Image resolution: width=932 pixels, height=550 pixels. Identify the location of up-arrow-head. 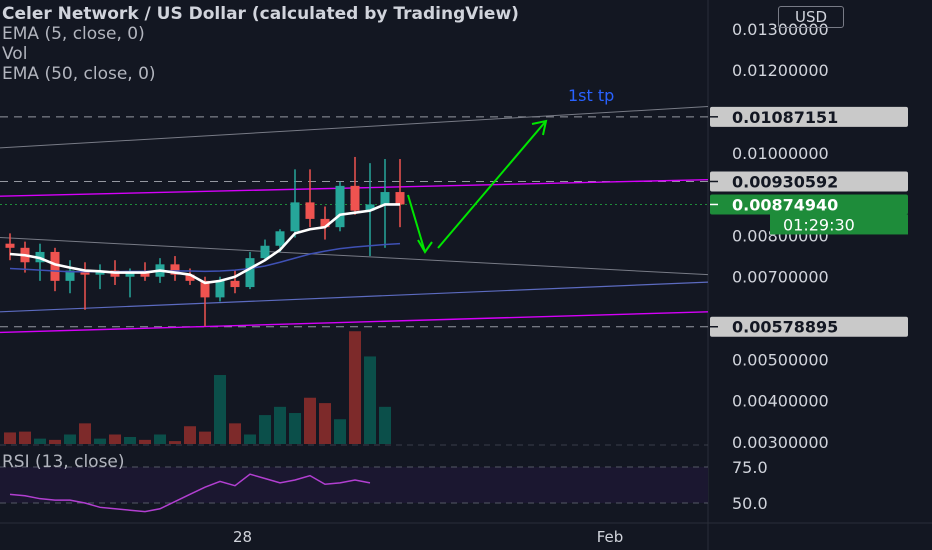
(539, 127).